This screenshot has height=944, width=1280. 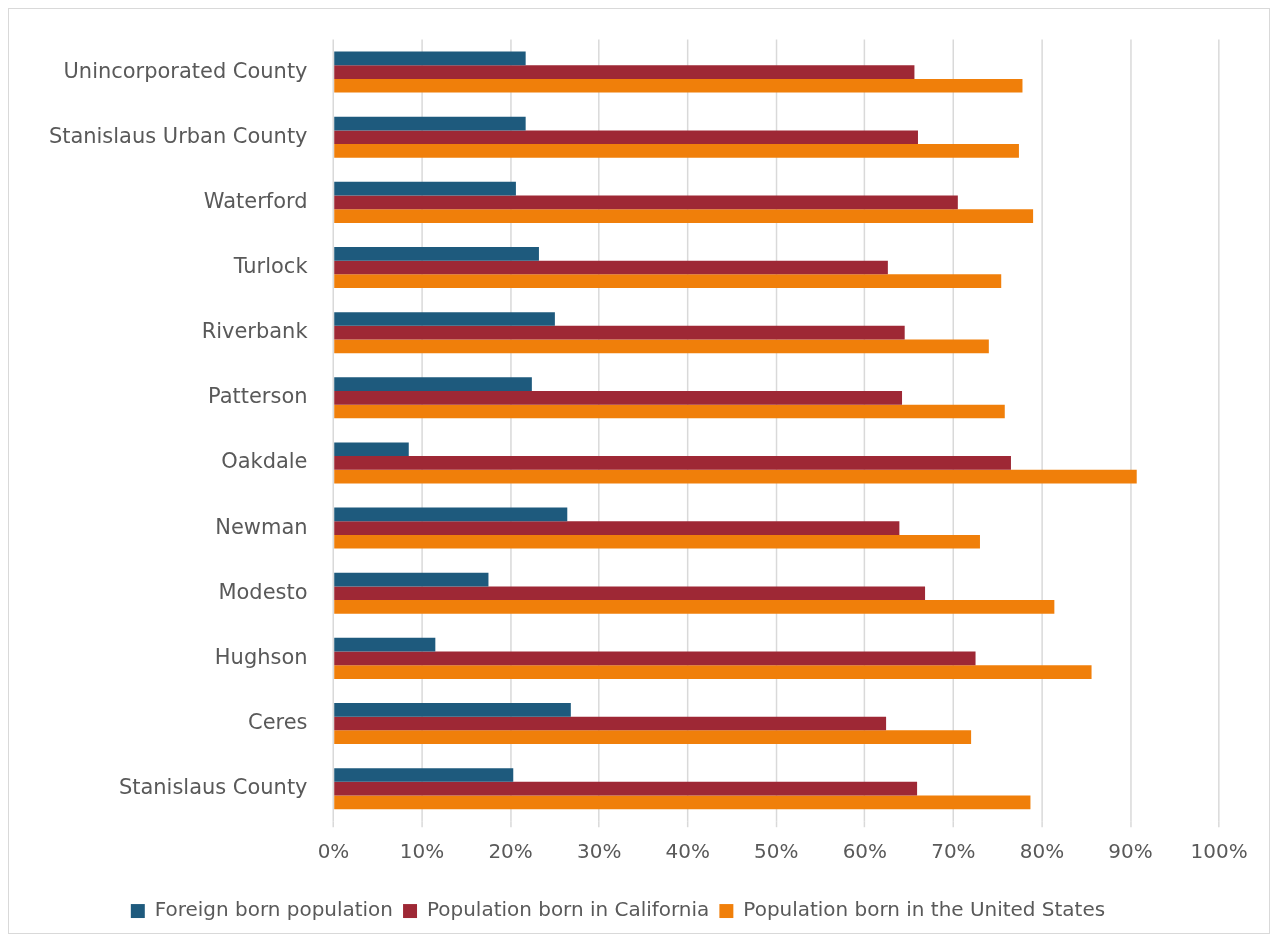 What do you see at coordinates (422, 851) in the screenshot?
I see `x-tick-label: 10%` at bounding box center [422, 851].